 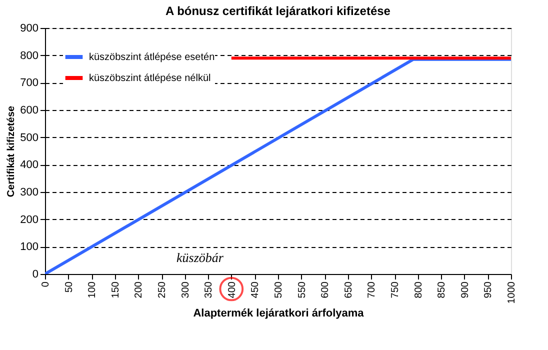 What do you see at coordinates (442, 289) in the screenshot?
I see `x-tick-label: 850` at bounding box center [442, 289].